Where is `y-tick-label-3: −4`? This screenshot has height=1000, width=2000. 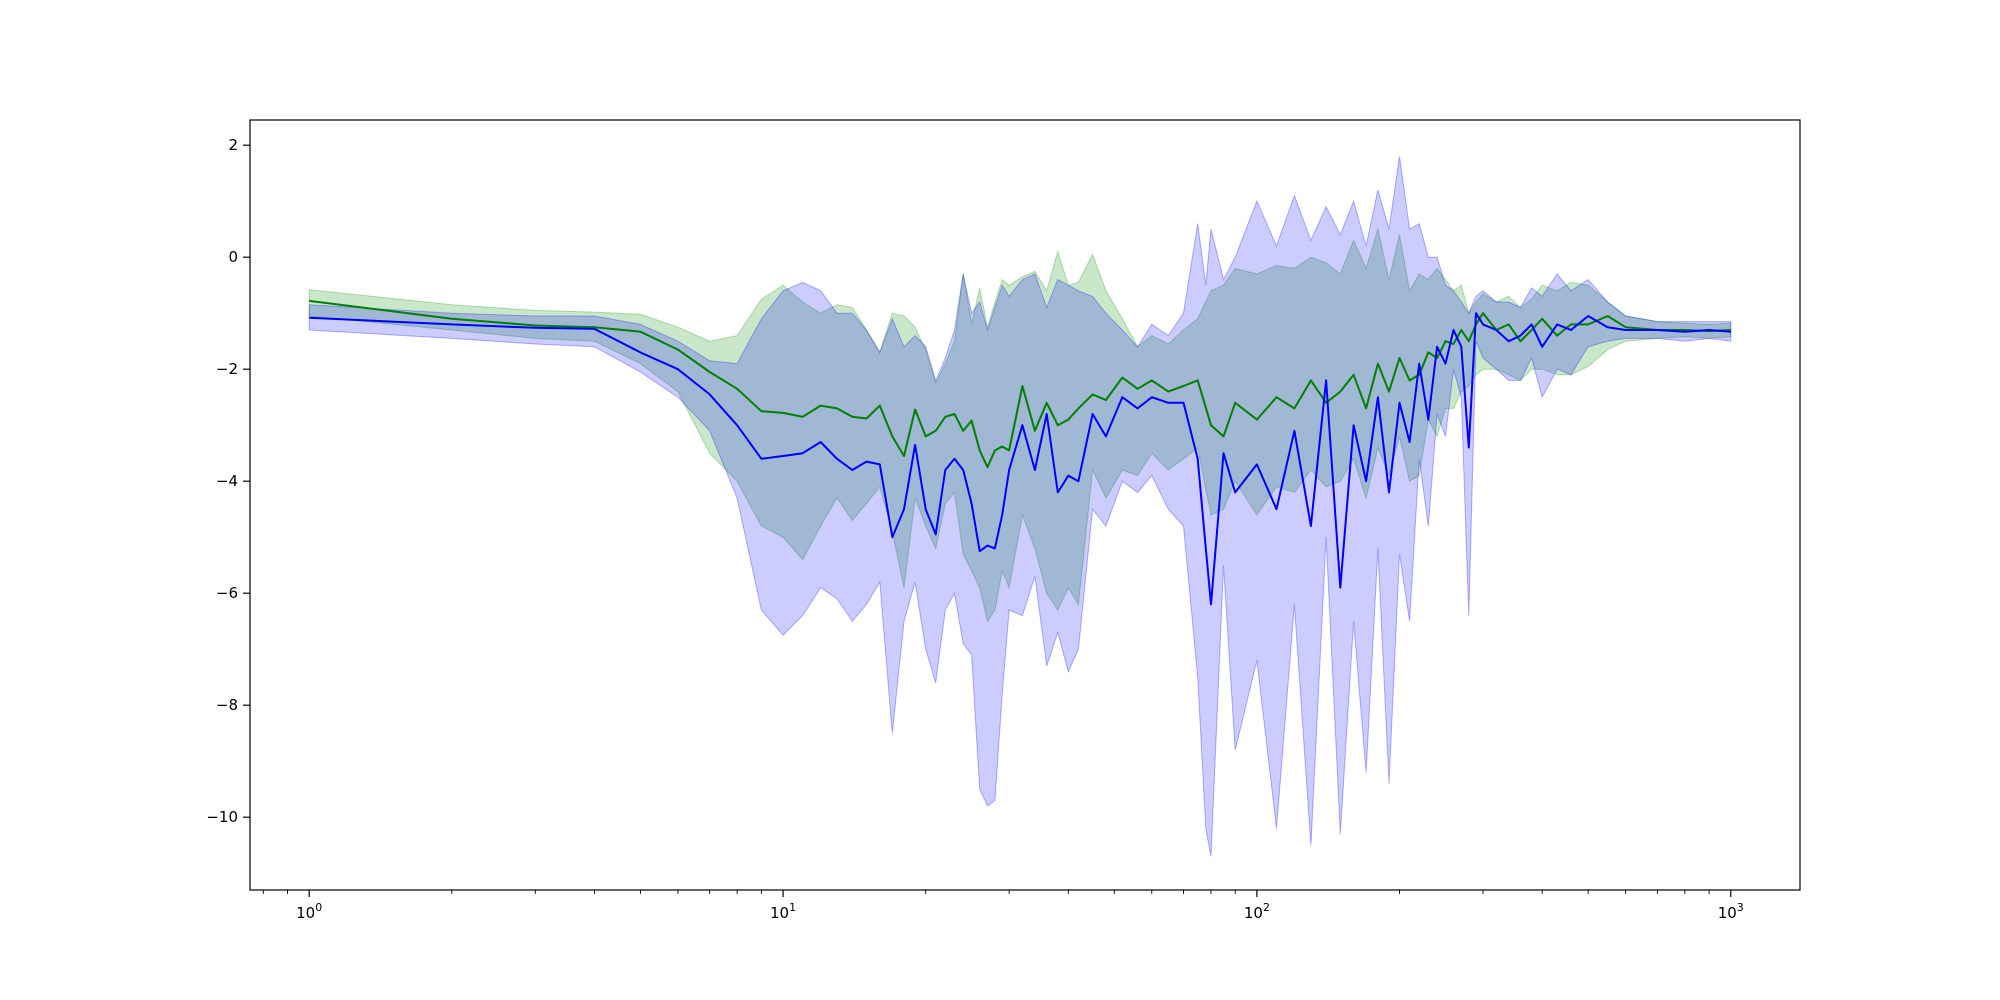 y-tick-label-3: −4 is located at coordinates (227, 481).